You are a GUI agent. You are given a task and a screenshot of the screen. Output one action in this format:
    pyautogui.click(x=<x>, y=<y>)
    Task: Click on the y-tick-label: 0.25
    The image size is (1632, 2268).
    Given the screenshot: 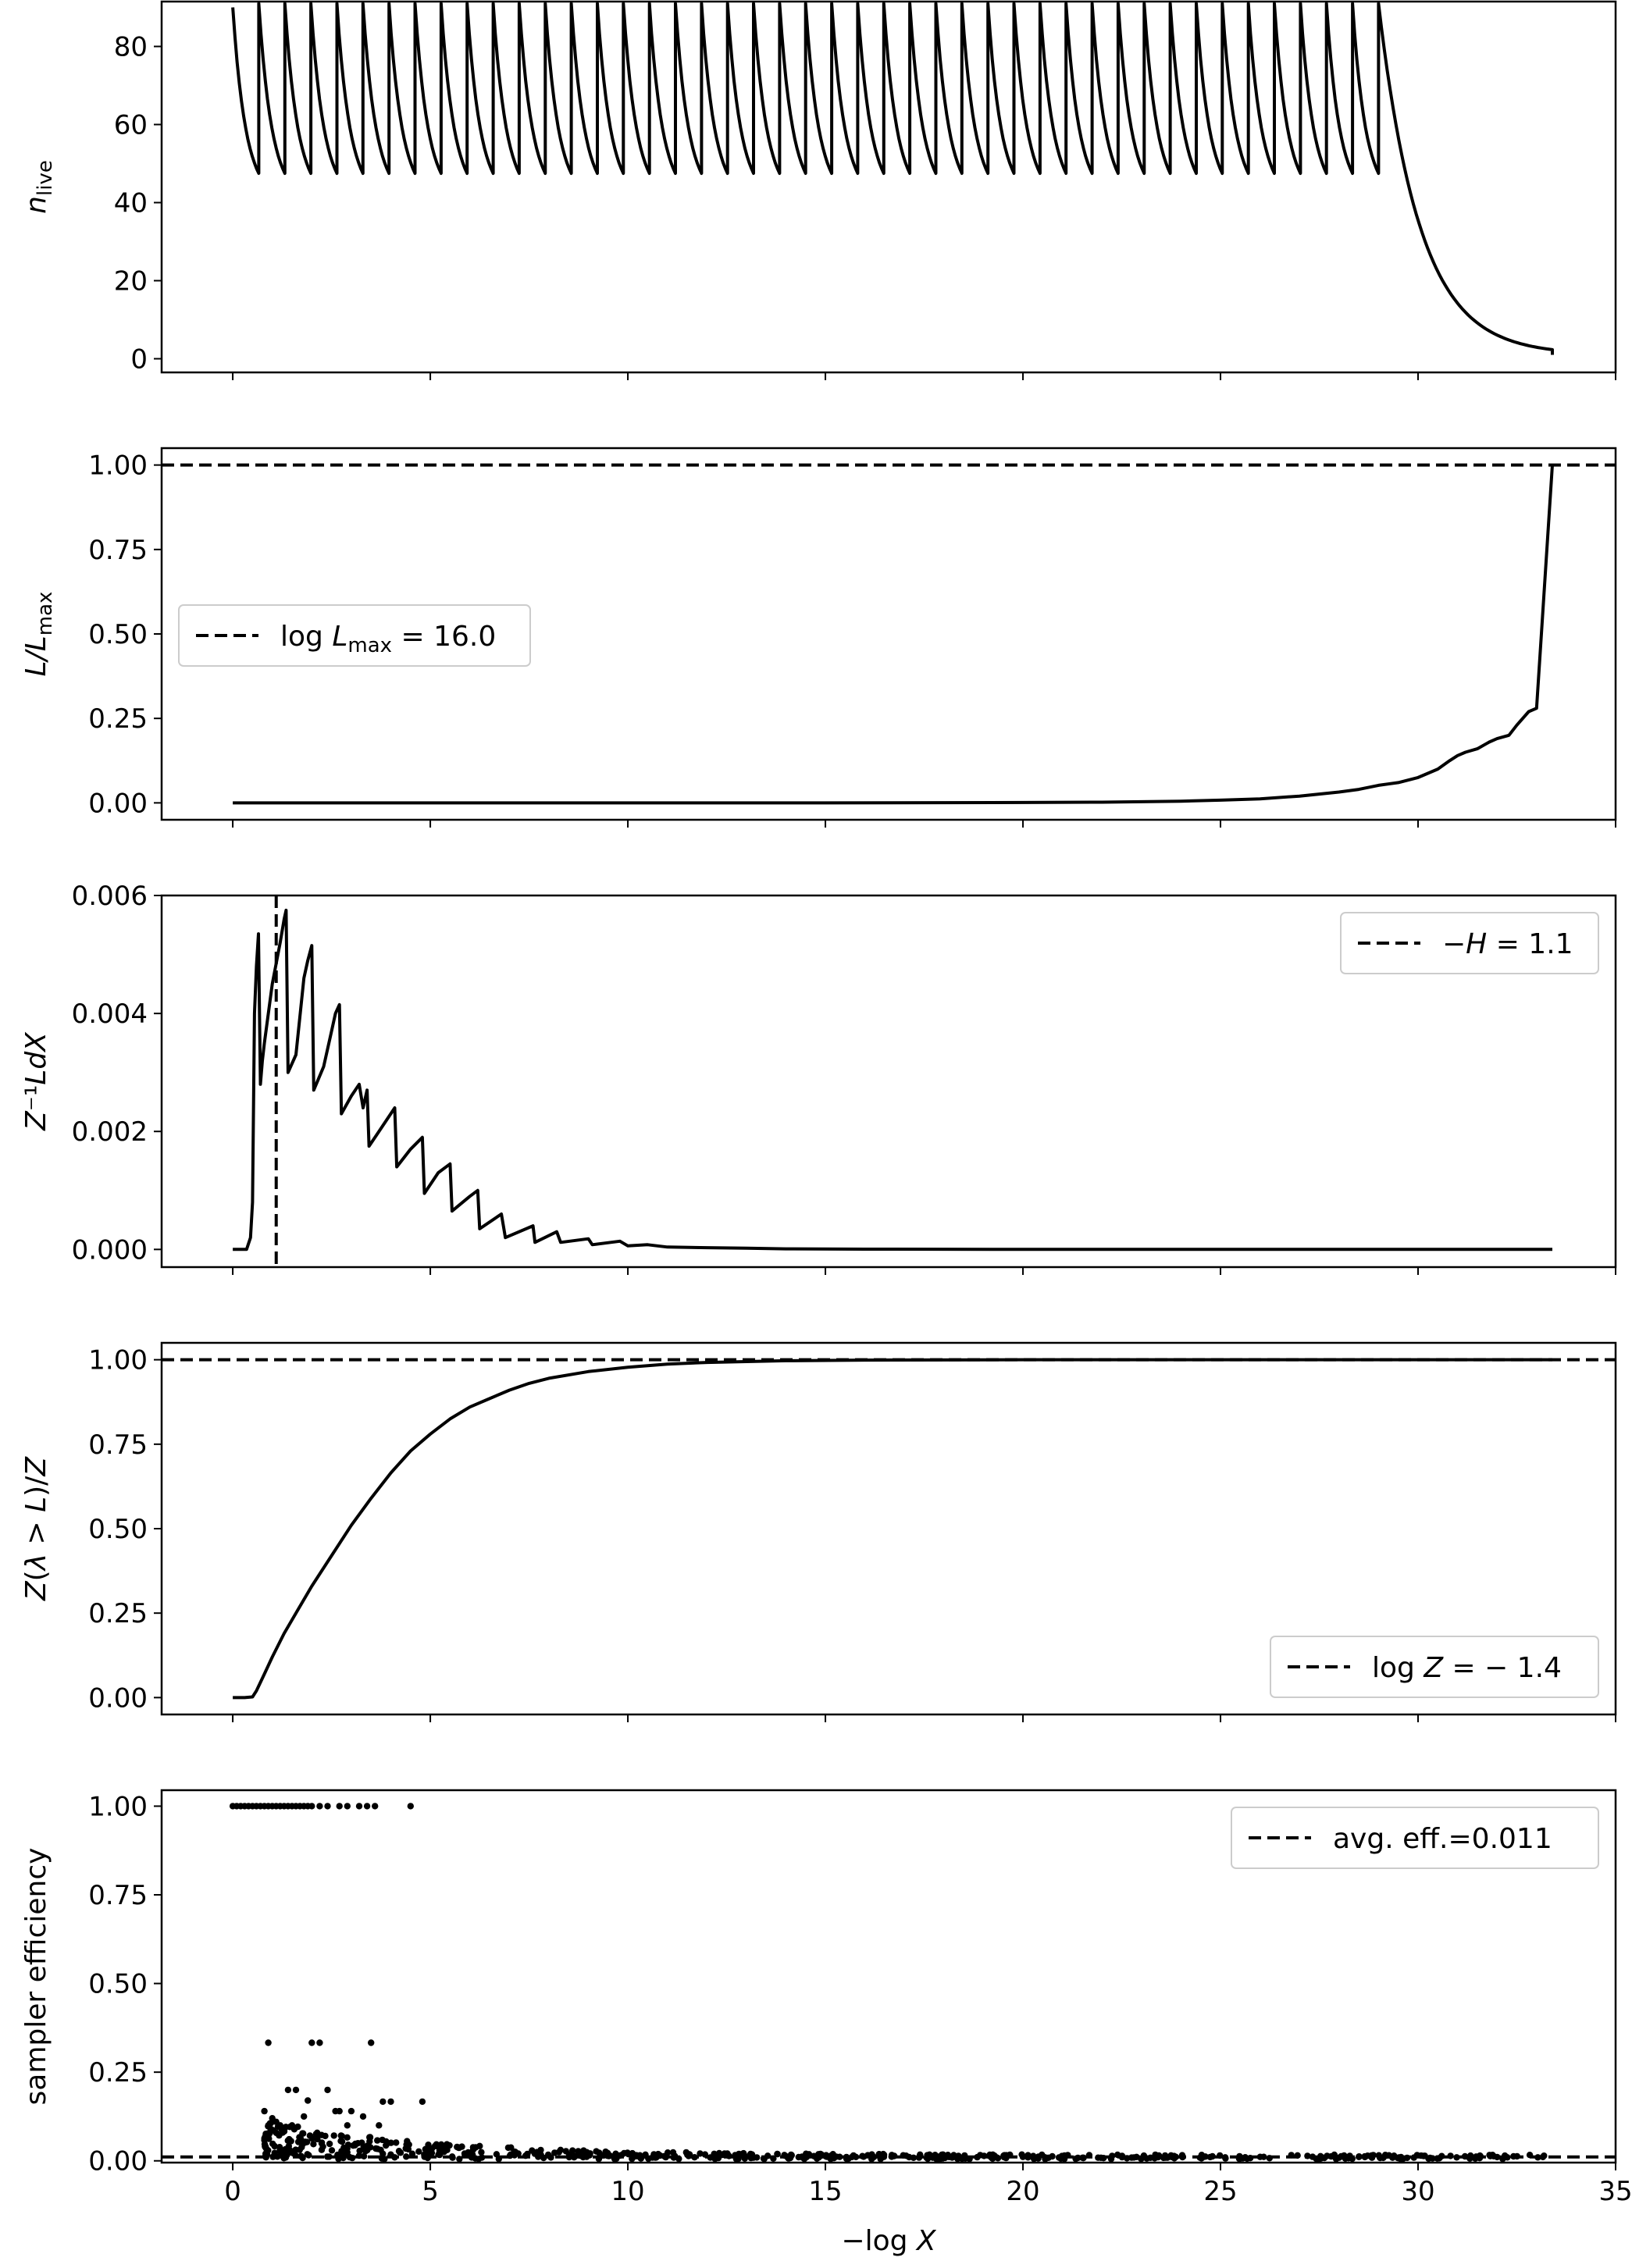 What is the action you would take?
    pyautogui.click(x=118, y=719)
    